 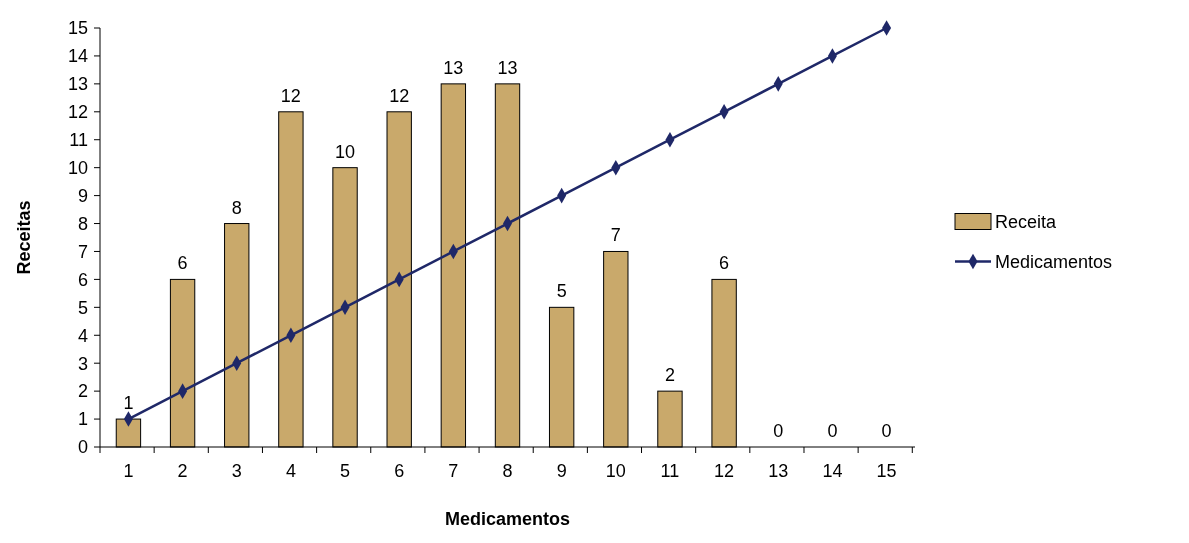 What do you see at coordinates (82, 391) in the screenshot?
I see `y-tick-label: 2` at bounding box center [82, 391].